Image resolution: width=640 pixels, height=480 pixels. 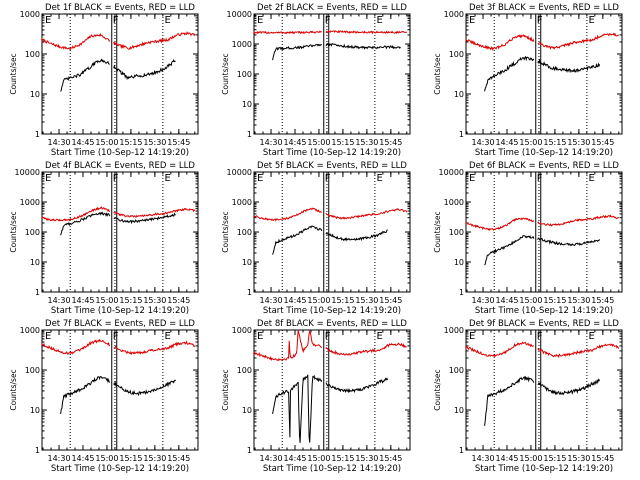 What do you see at coordinates (332, 8) in the screenshot?
I see `panel-title: Det 2f BLACK = Events, RED = LLD` at bounding box center [332, 8].